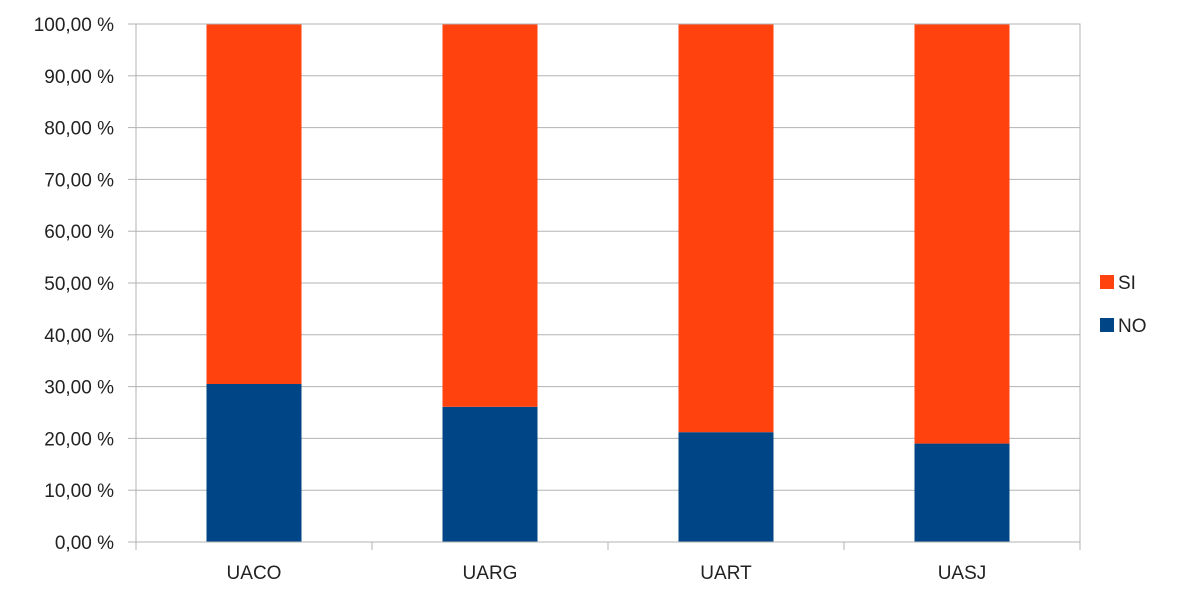  What do you see at coordinates (1132, 326) in the screenshot?
I see `legend-label-no: NO` at bounding box center [1132, 326].